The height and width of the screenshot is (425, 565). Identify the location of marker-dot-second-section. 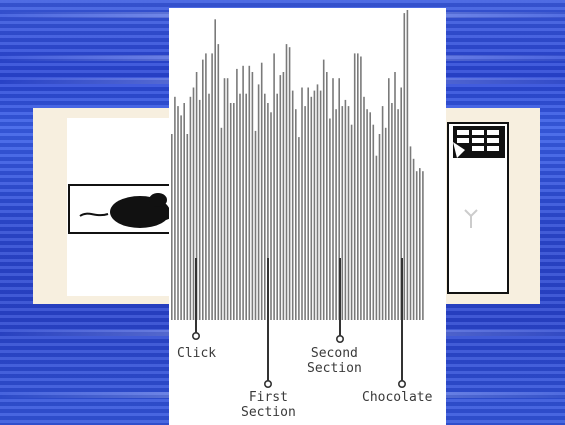
(340, 338).